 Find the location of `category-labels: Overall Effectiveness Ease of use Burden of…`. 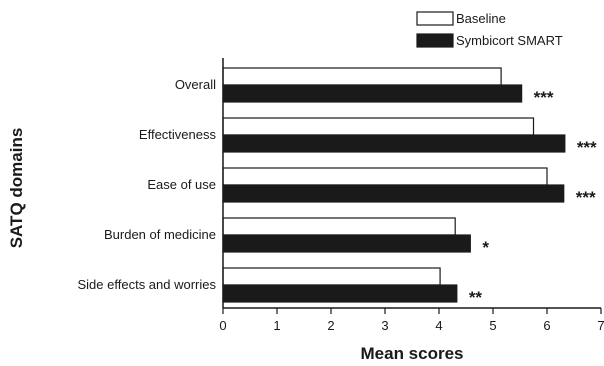

category-labels: Overall Effectiveness Ease of use Burden of… is located at coordinates (147, 184).